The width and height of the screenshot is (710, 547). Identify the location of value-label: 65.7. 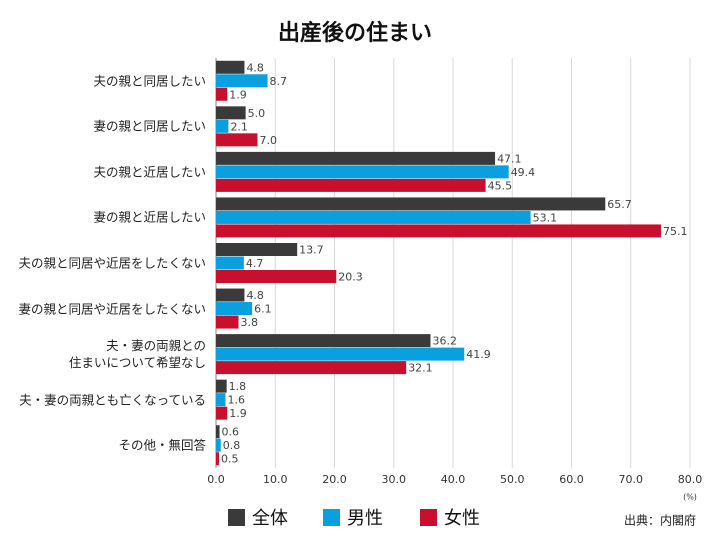
(619, 204).